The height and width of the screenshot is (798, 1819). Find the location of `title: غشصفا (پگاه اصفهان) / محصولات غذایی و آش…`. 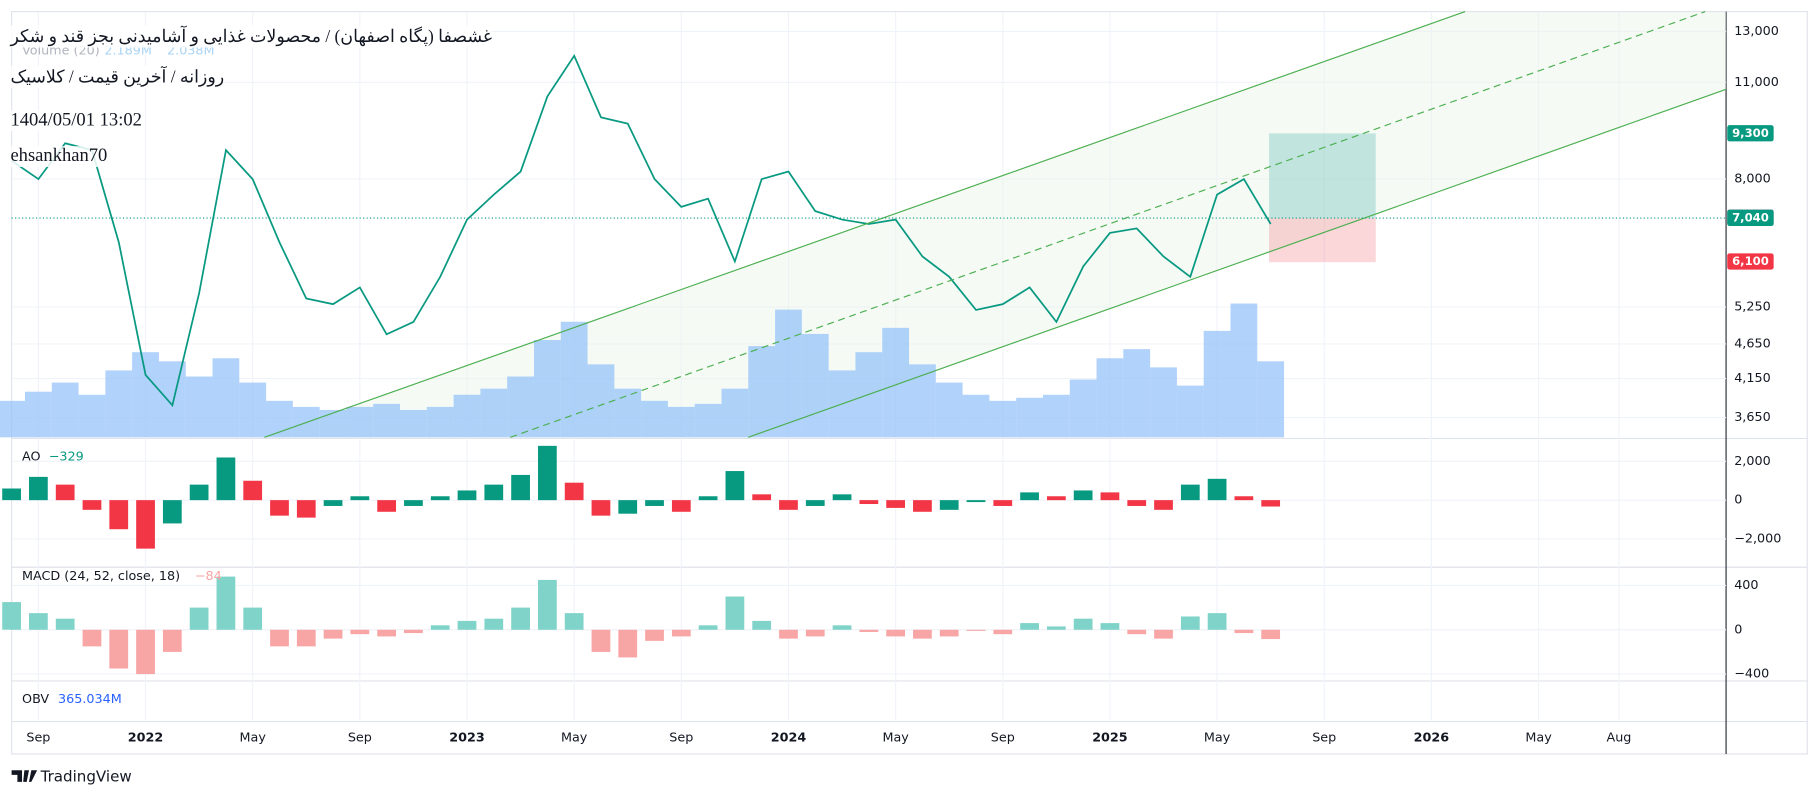

title: غشصفا (پگاه اصفهان) / محصولات غذایی و آش… is located at coordinates (251, 36).